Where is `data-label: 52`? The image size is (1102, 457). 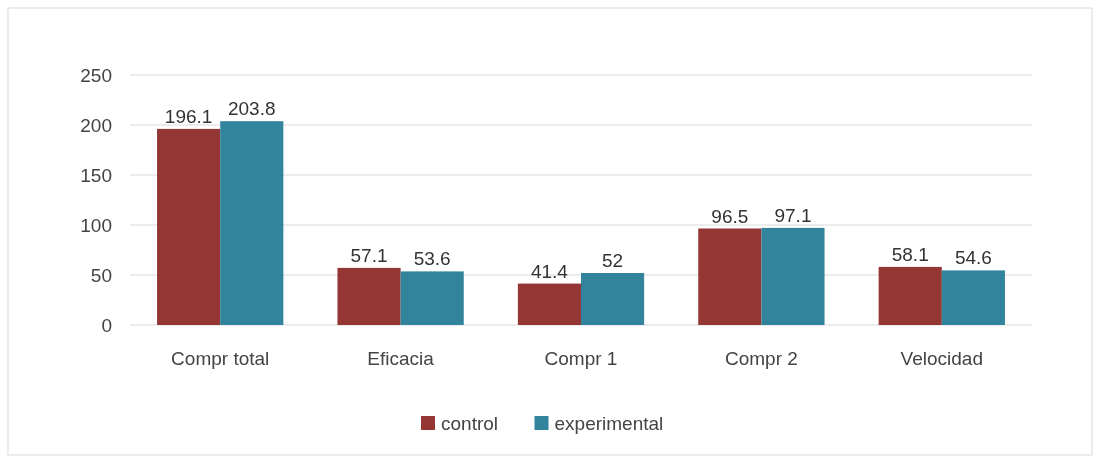
data-label: 52 is located at coordinates (613, 260).